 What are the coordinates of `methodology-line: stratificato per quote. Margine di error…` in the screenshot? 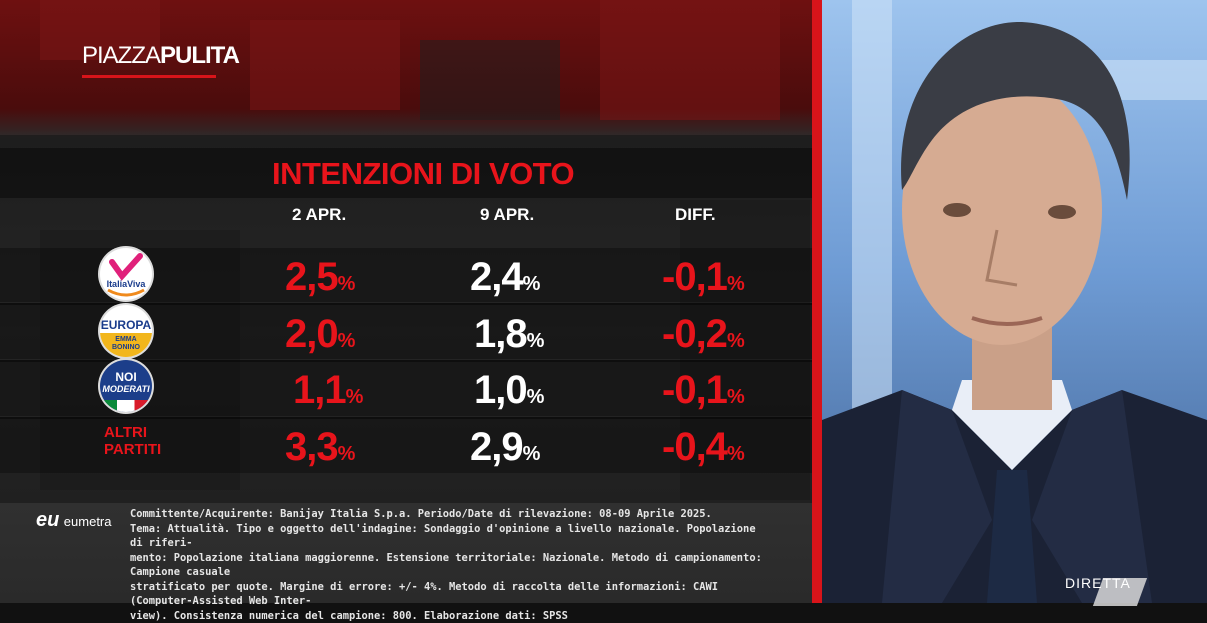 It's located at (446, 594).